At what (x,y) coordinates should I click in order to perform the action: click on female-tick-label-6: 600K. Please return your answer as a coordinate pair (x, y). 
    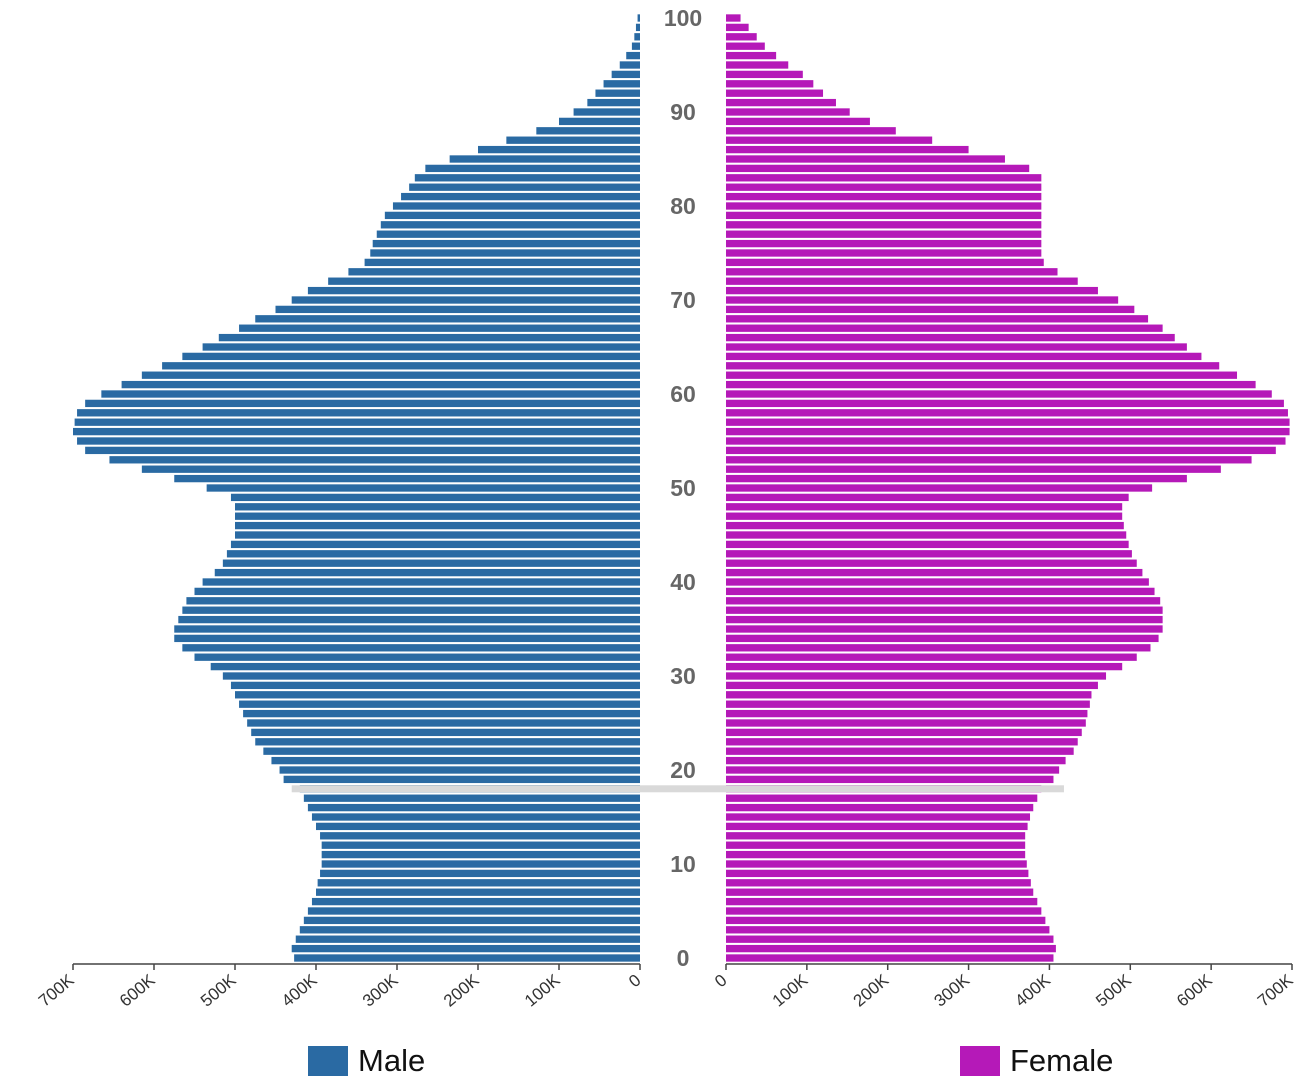
    Looking at the image, I should click on (1194, 990).